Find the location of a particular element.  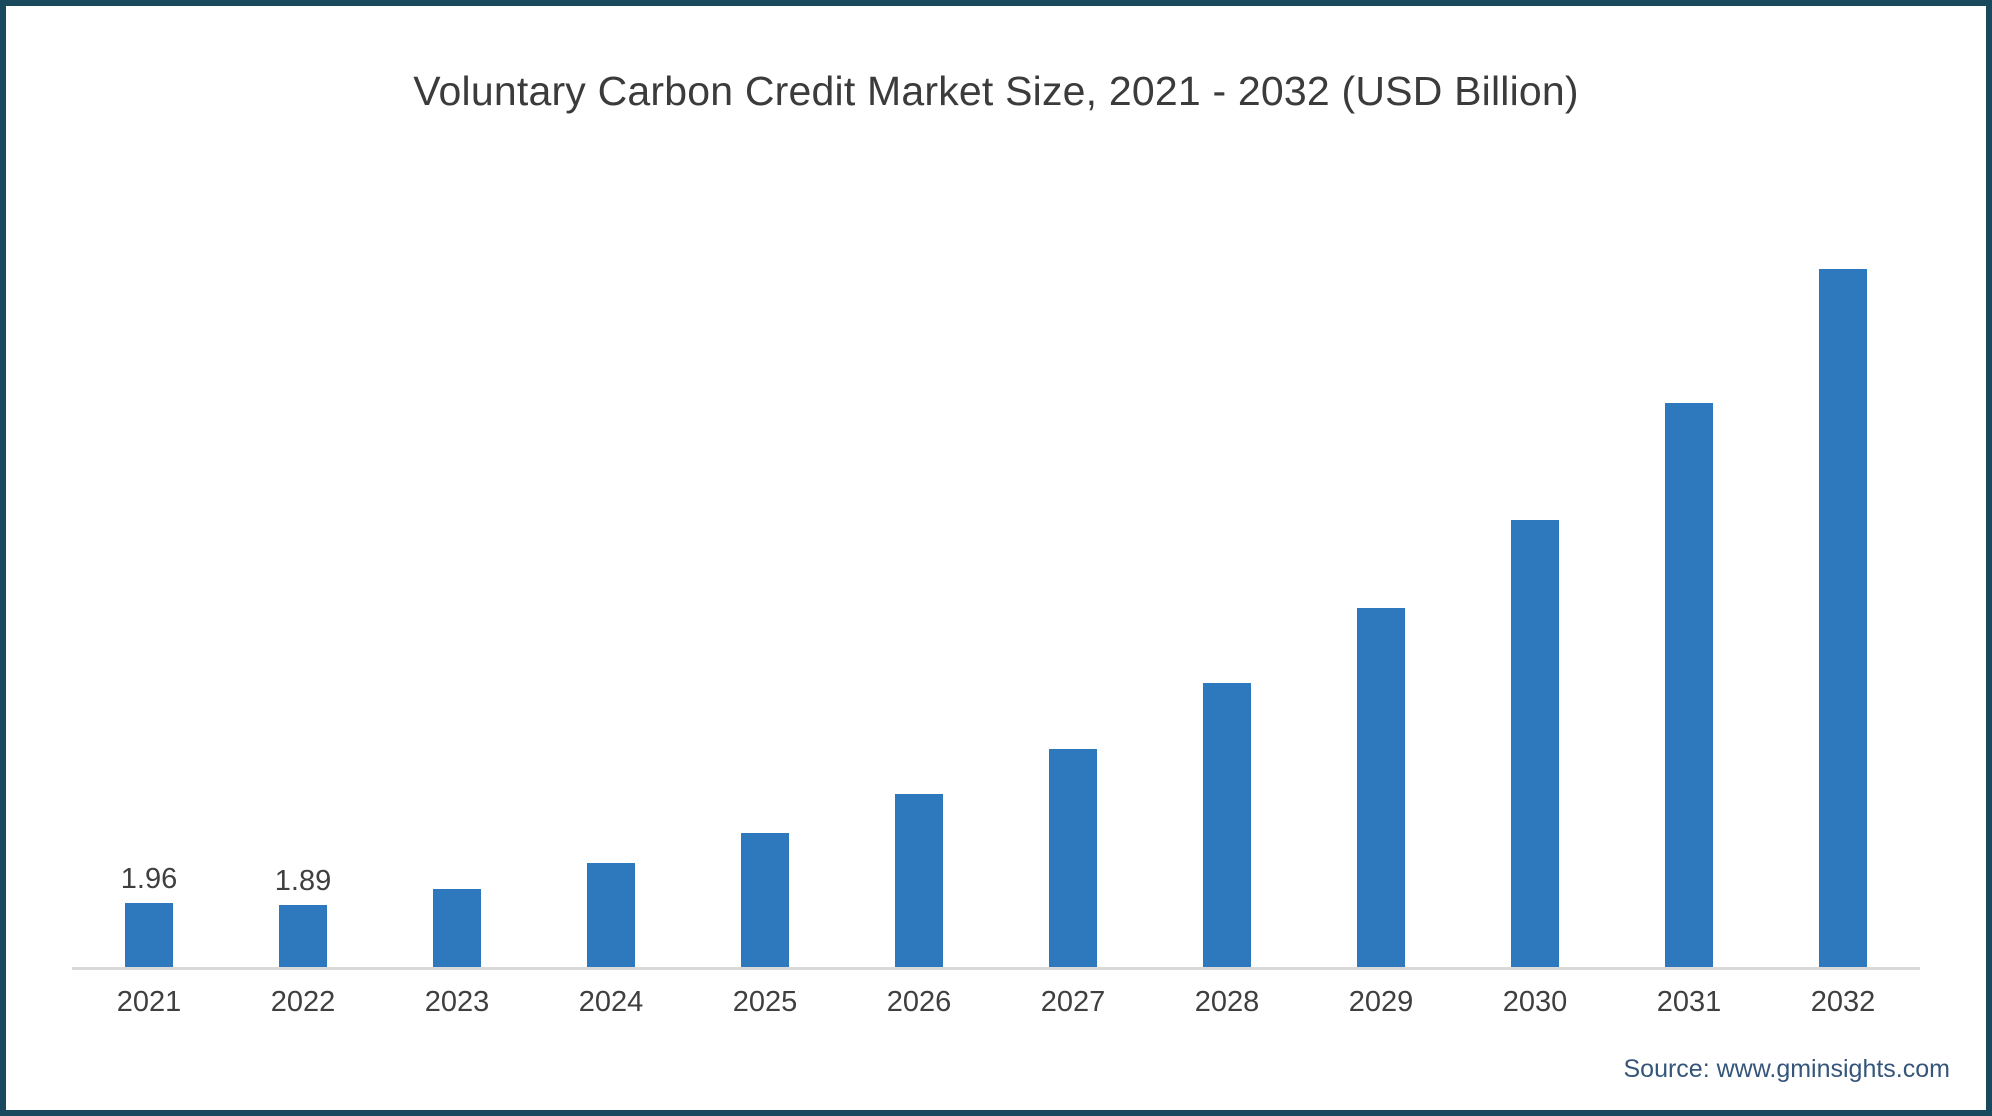

bar-column-2022: 1.89 is located at coordinates (303, 917).